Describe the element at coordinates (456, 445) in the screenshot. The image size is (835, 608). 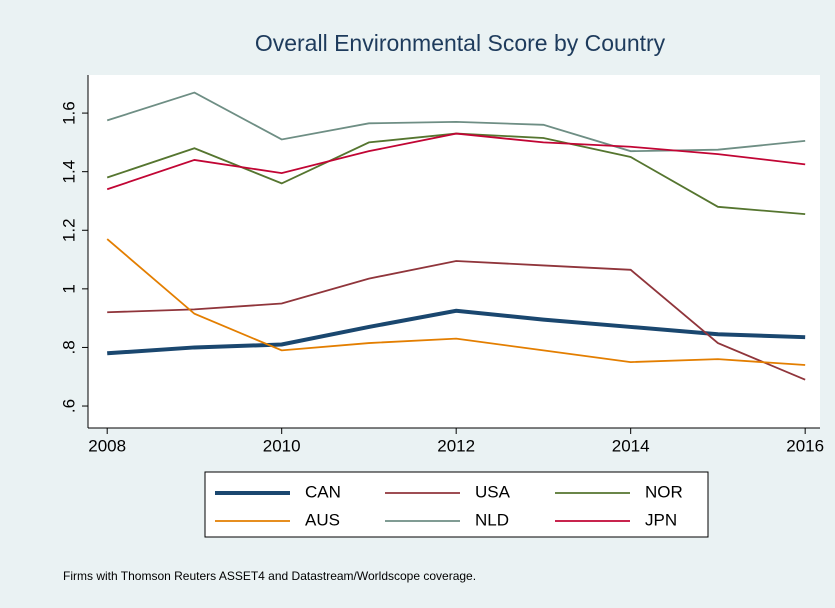
I see `x-tick-label: 2012` at that location.